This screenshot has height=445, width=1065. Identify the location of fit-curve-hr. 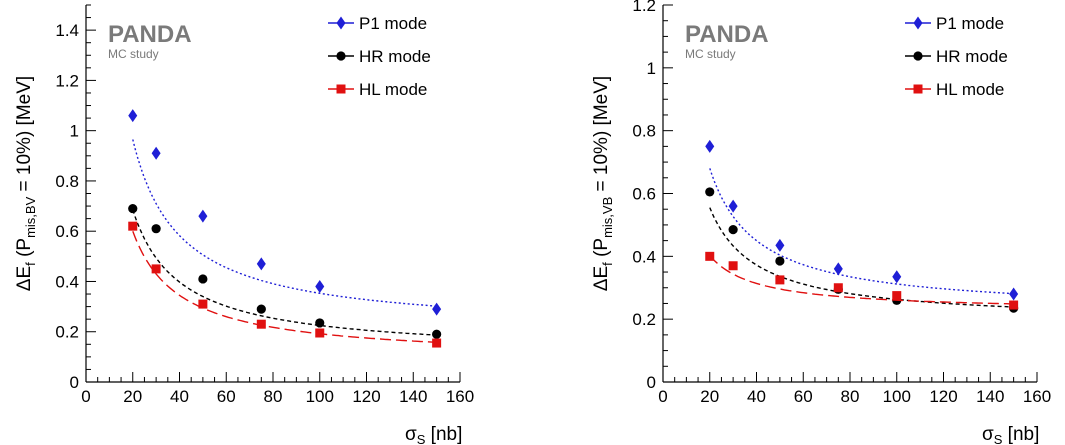
(861, 257).